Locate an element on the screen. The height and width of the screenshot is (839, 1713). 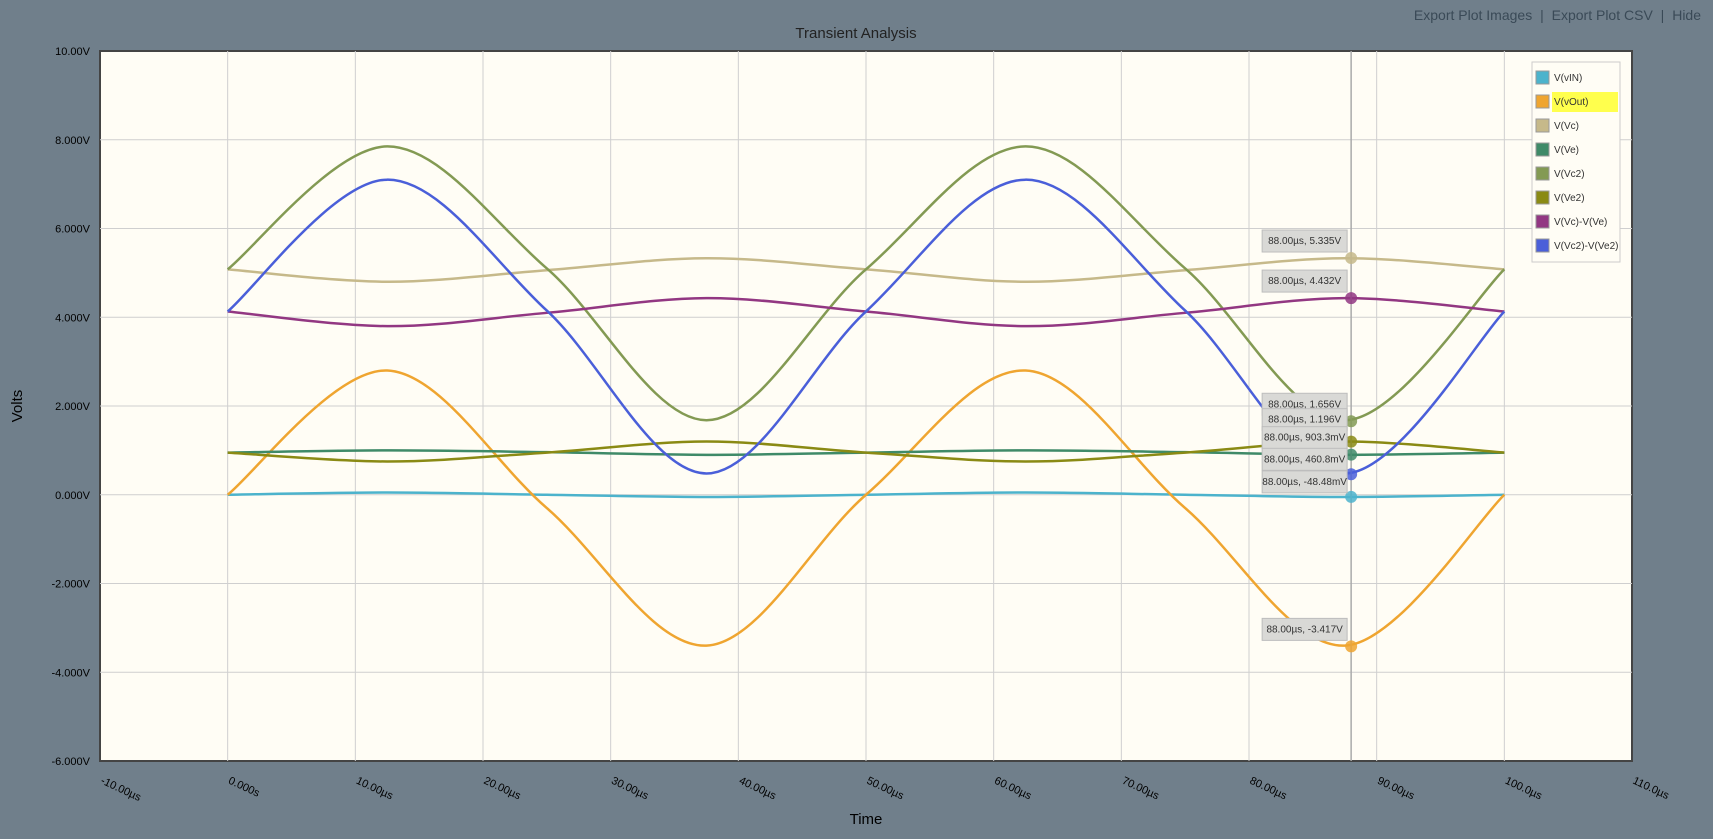
x-tick-label: 0.000s is located at coordinates (243, 787).